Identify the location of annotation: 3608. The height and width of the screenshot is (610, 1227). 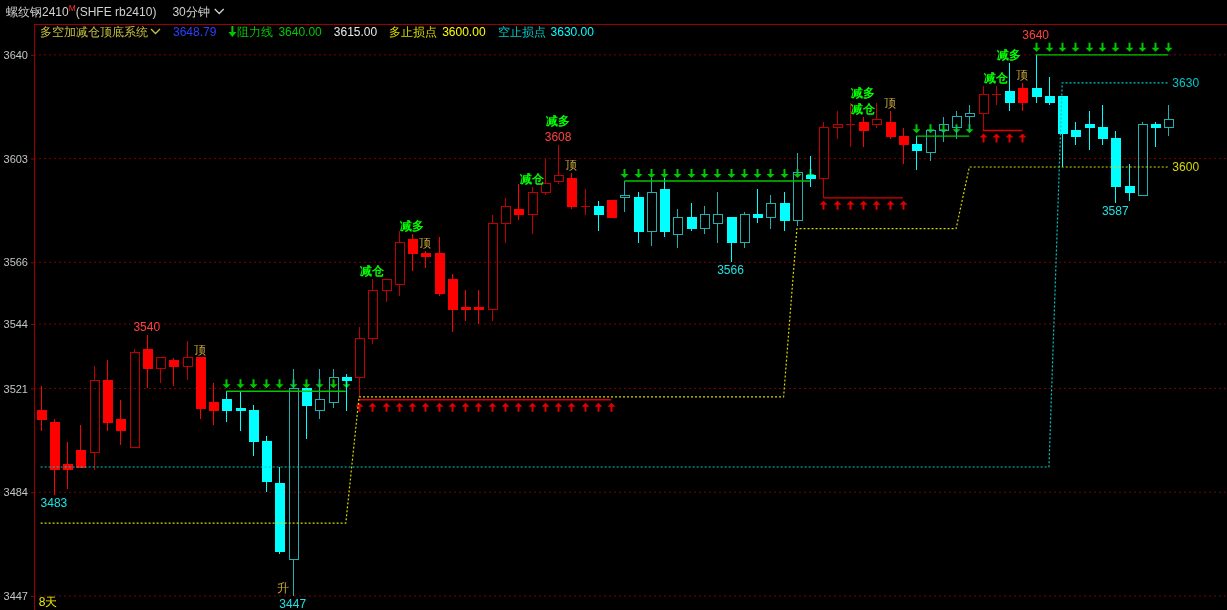
(558, 136).